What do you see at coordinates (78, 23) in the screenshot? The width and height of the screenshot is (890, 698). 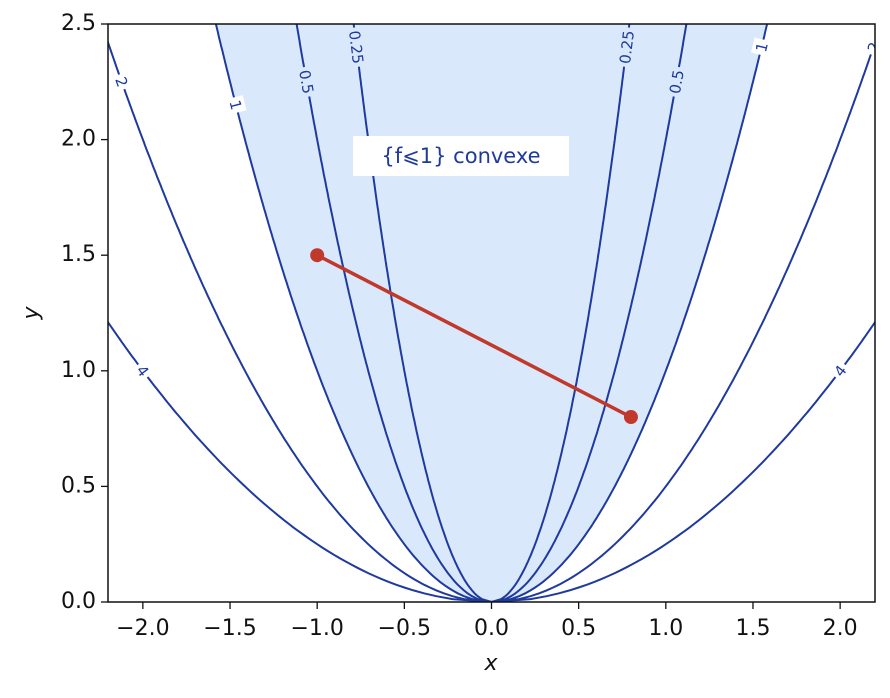 I see `y-tick-label: 2.5` at bounding box center [78, 23].